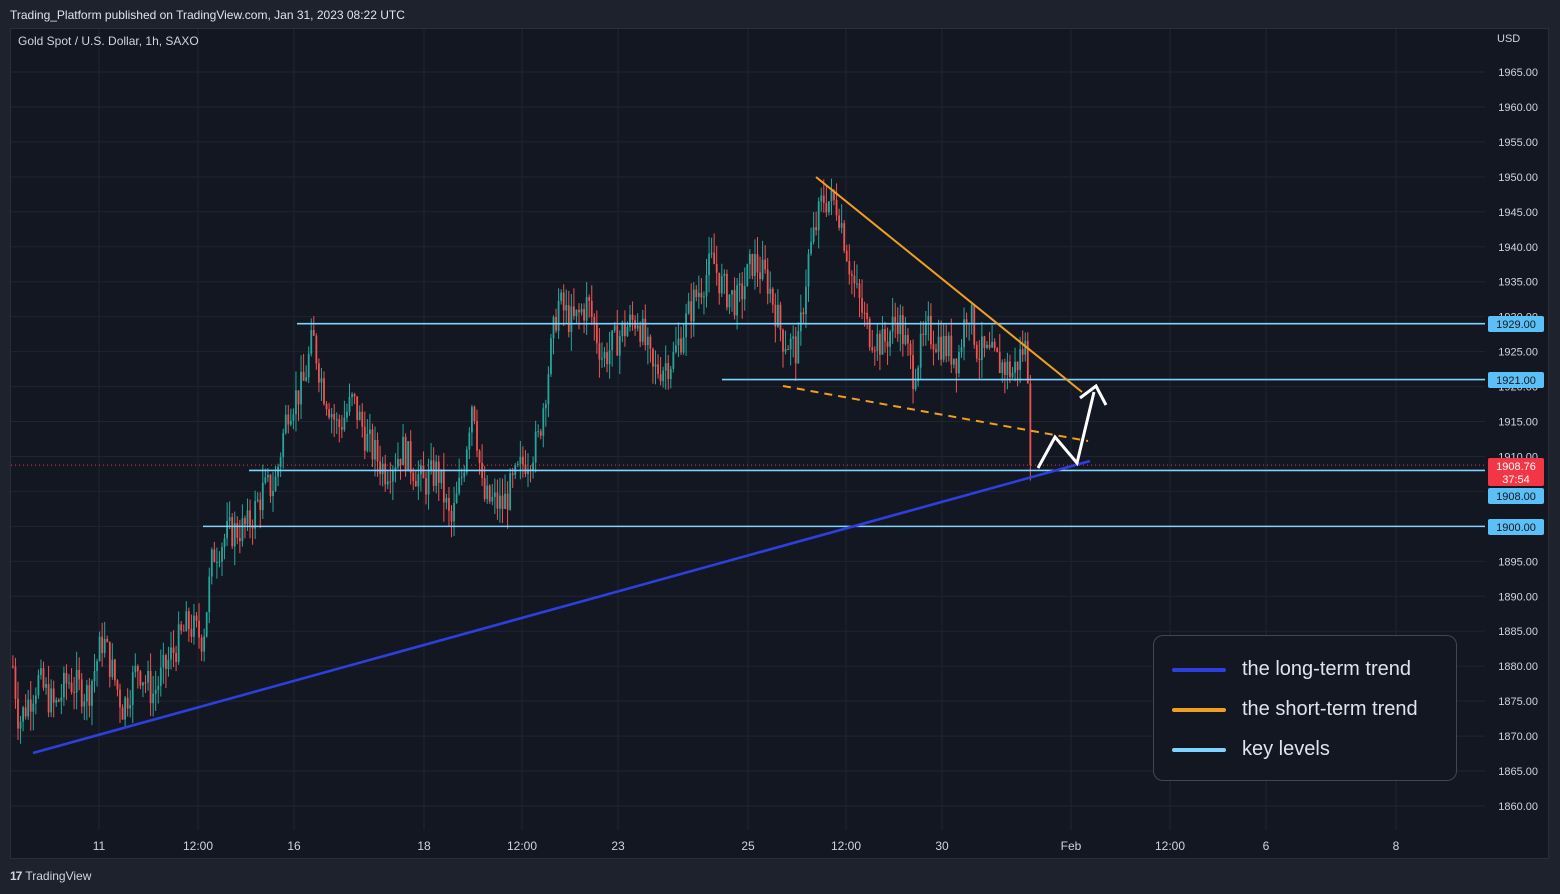 This screenshot has width=1560, height=894. I want to click on level-badge-1929: 1929.00, so click(1516, 324).